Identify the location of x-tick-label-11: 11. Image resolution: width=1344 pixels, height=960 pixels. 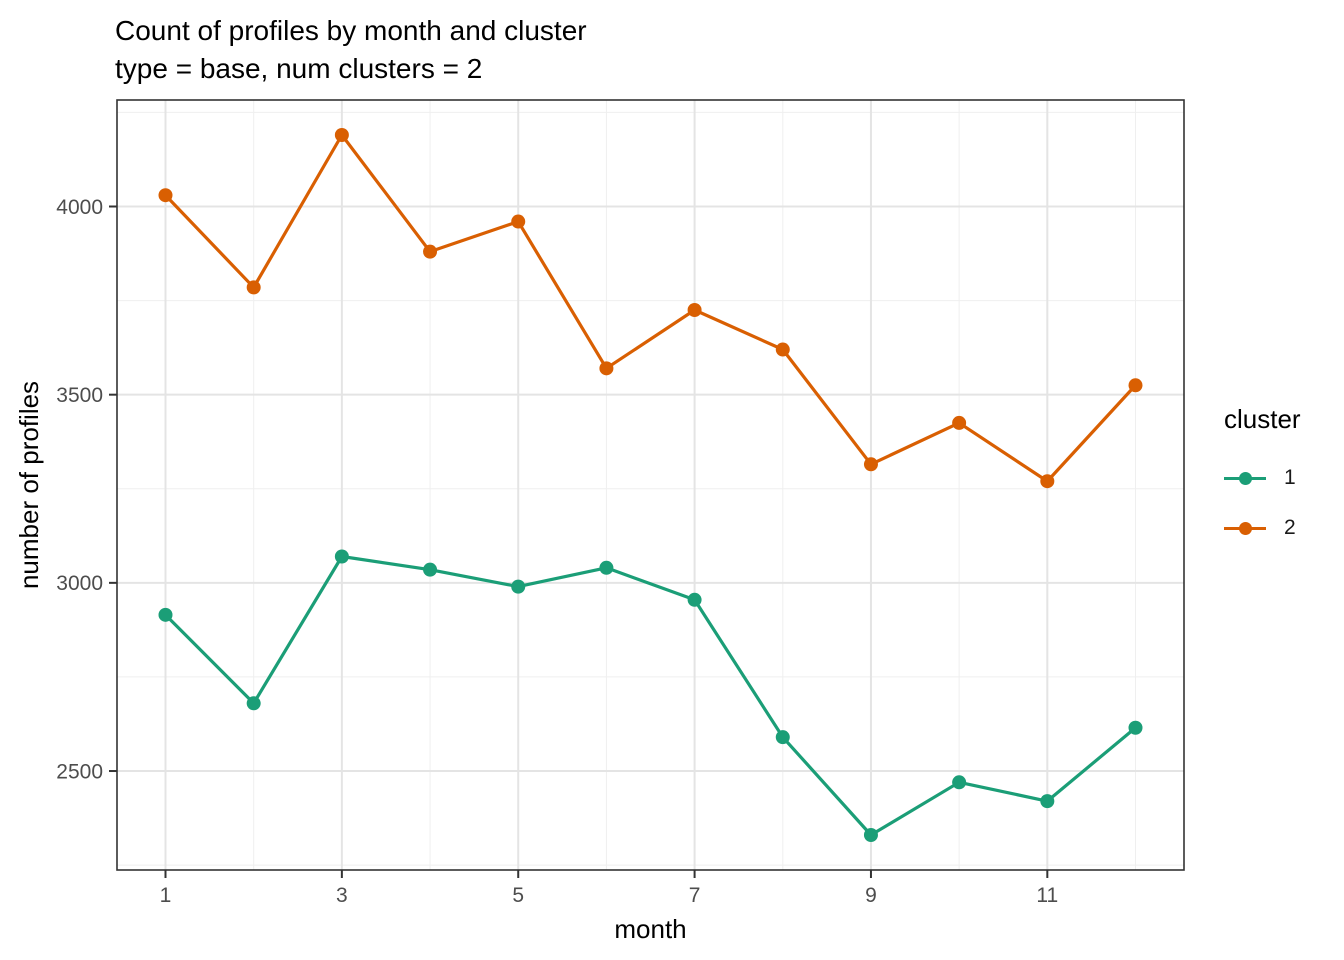
(1047, 895).